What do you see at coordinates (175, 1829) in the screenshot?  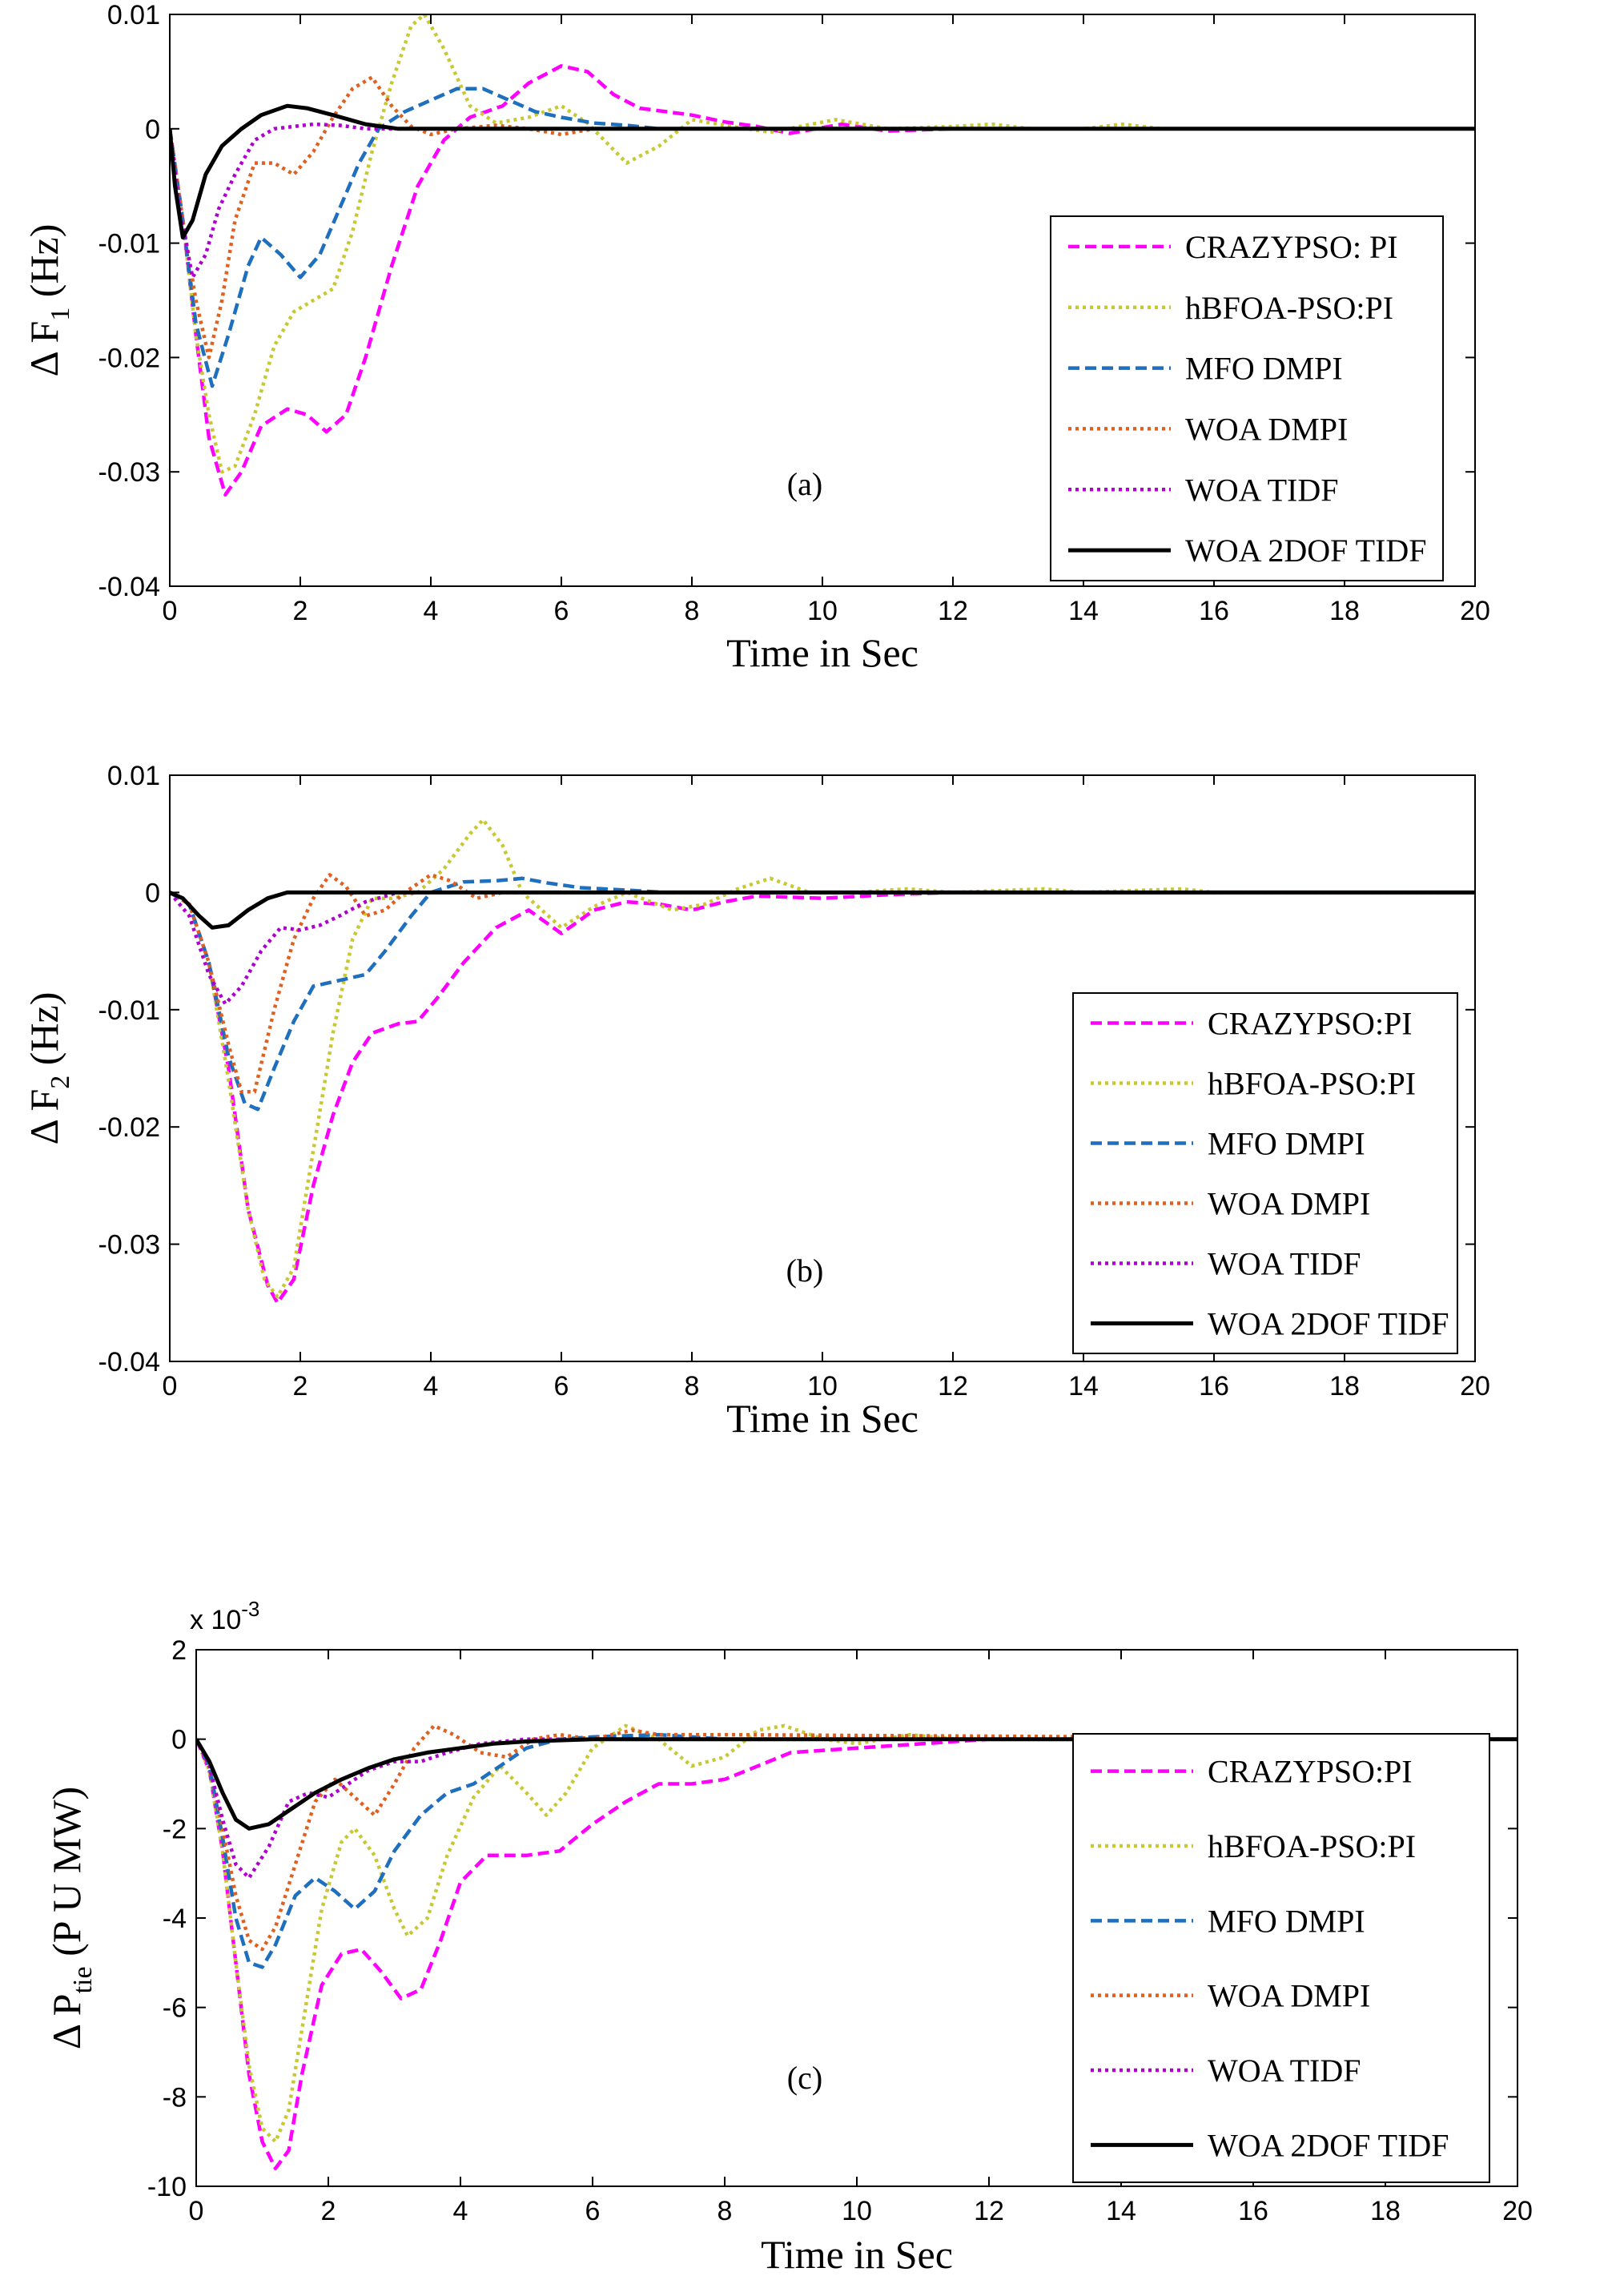 I see `y-tick-label: -2` at bounding box center [175, 1829].